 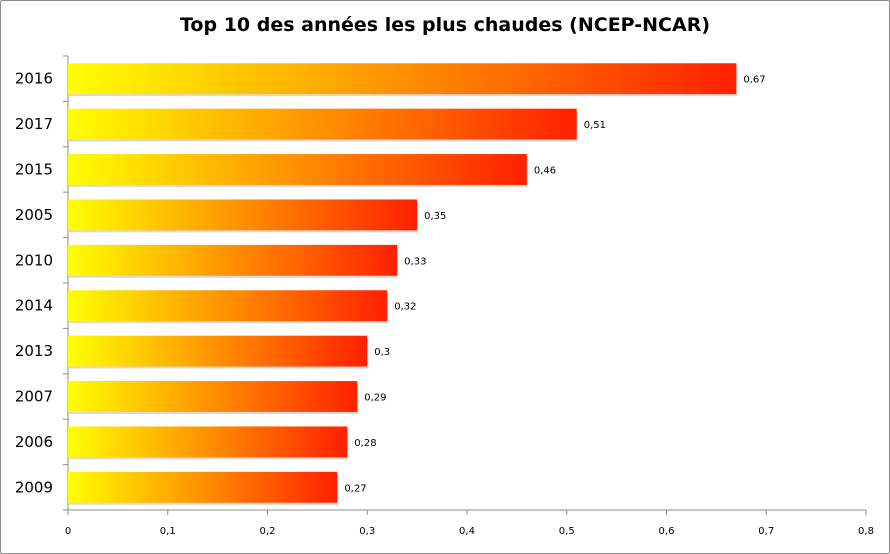 I want to click on x-tick-label: 0,2, so click(x=268, y=531).